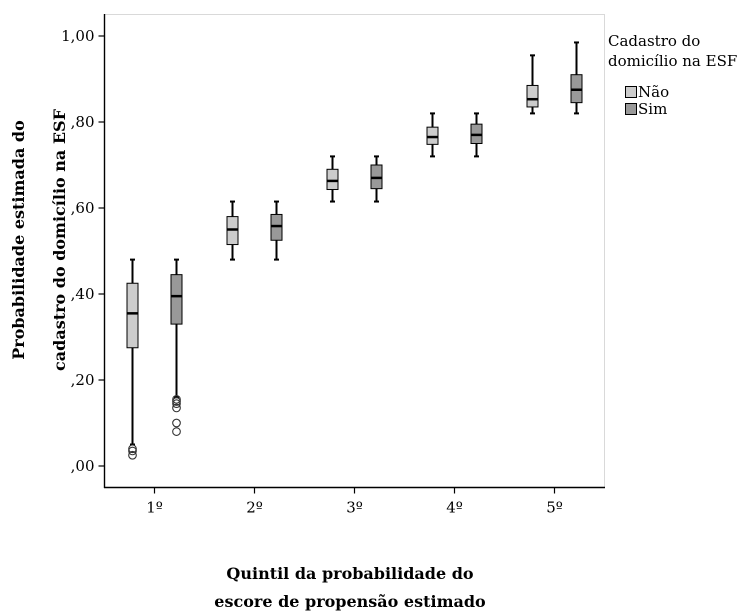 The width and height of the screenshot is (755, 612). What do you see at coordinates (653, 92) in the screenshot?
I see `legend-label: Não` at bounding box center [653, 92].